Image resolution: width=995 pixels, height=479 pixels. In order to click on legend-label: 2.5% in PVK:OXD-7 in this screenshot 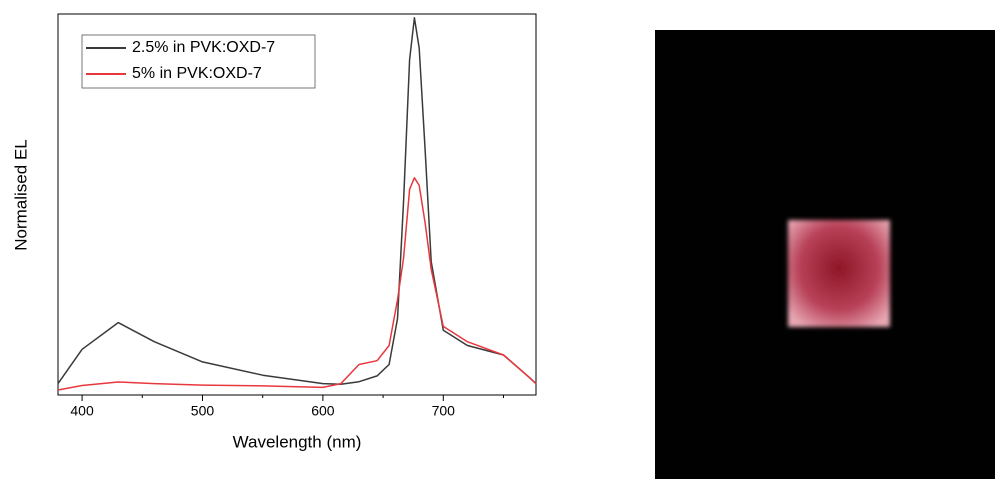, I will do `click(203, 47)`.